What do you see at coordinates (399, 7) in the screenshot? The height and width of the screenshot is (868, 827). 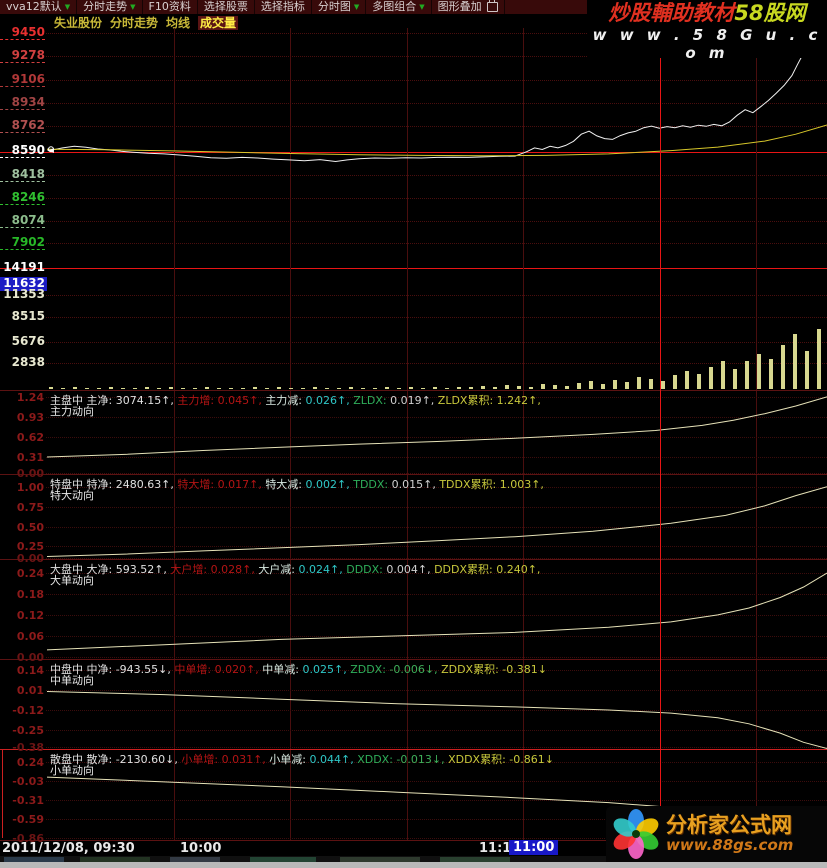 I see `menu-item-7: 多图组合 ▼` at bounding box center [399, 7].